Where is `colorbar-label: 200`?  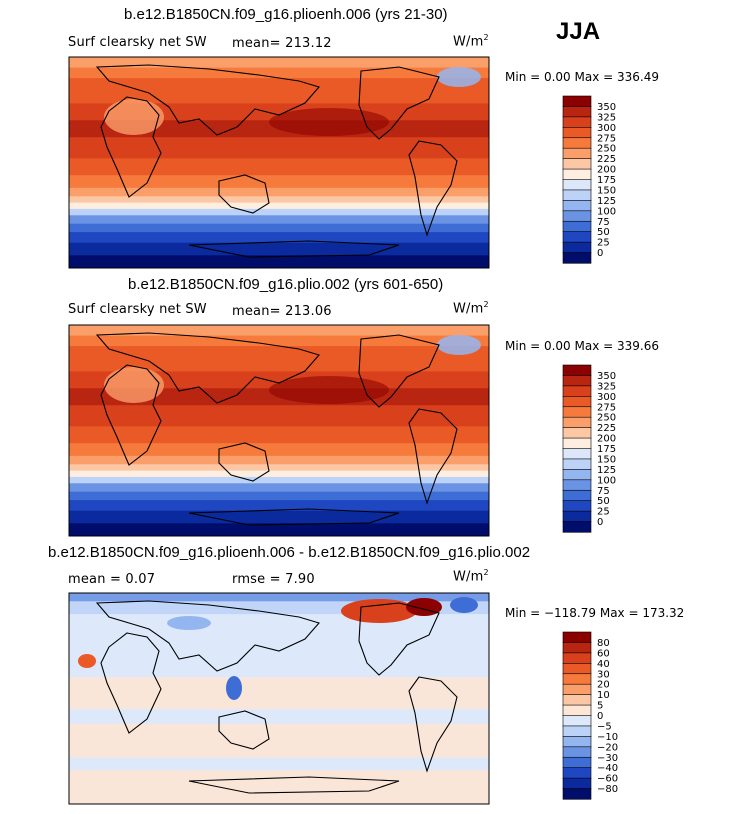
colorbar-label: 200 is located at coordinates (606, 439).